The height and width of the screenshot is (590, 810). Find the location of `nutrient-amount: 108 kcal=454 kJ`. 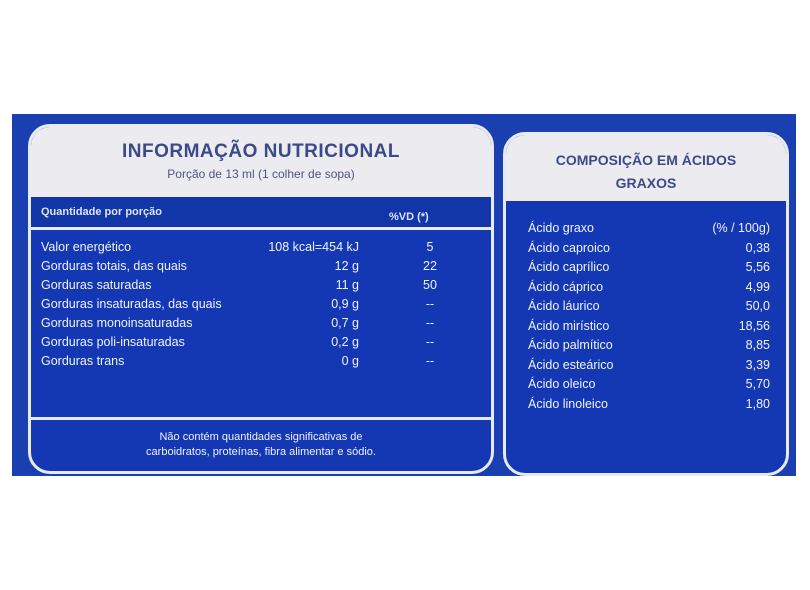

nutrient-amount: 108 kcal=454 kJ is located at coordinates (313, 247).